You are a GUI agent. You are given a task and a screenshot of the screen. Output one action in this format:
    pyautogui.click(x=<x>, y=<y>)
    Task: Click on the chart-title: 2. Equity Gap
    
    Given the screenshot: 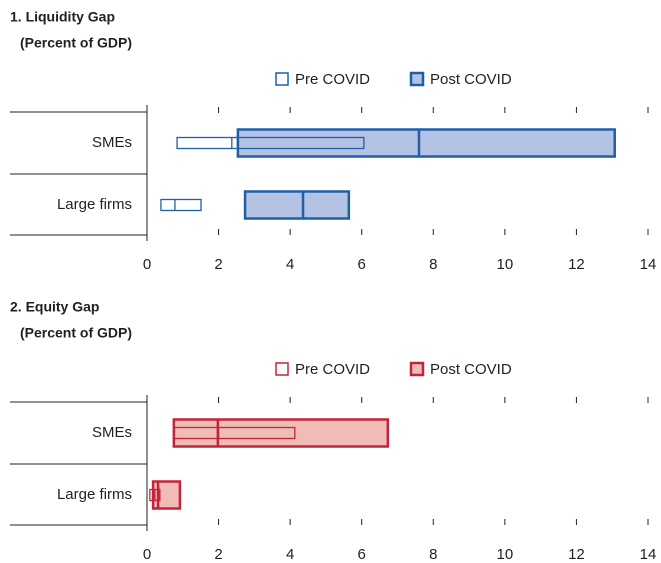 What is the action you would take?
    pyautogui.click(x=54, y=307)
    